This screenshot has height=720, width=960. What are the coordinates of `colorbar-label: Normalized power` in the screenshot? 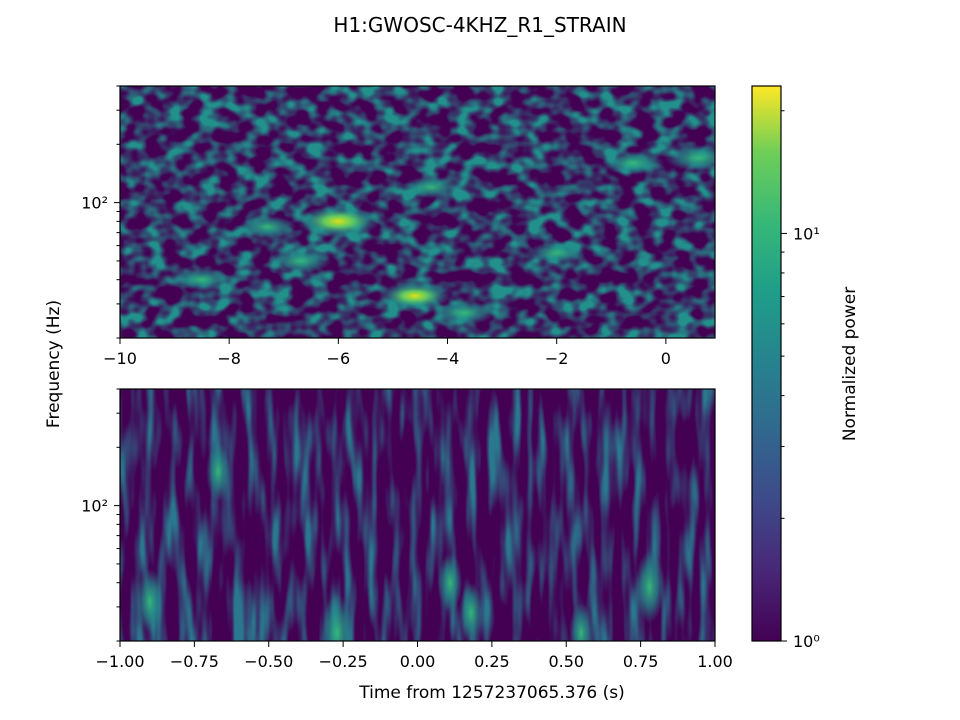 It's located at (850, 364).